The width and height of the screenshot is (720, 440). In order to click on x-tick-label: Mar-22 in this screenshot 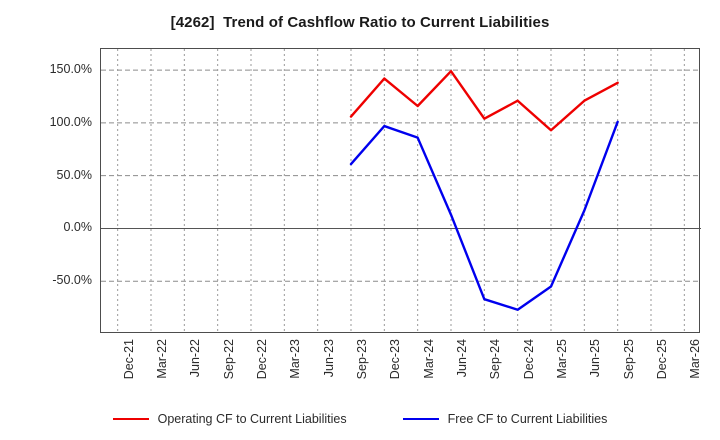, I will do `click(162, 359)`.